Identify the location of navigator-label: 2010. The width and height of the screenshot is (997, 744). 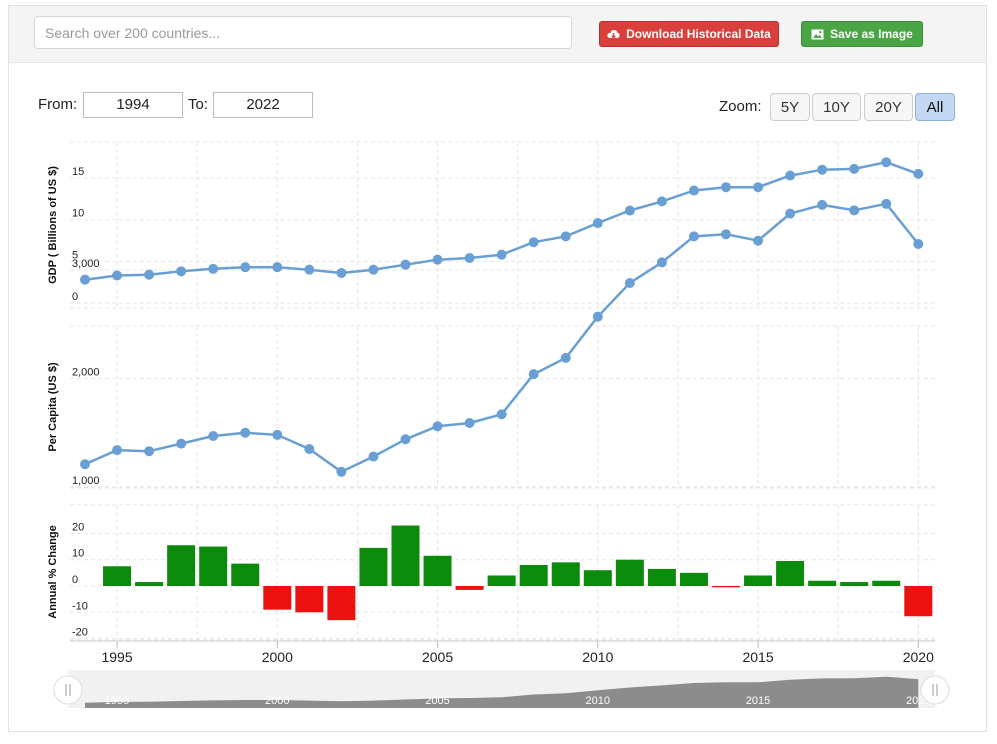
(598, 701).